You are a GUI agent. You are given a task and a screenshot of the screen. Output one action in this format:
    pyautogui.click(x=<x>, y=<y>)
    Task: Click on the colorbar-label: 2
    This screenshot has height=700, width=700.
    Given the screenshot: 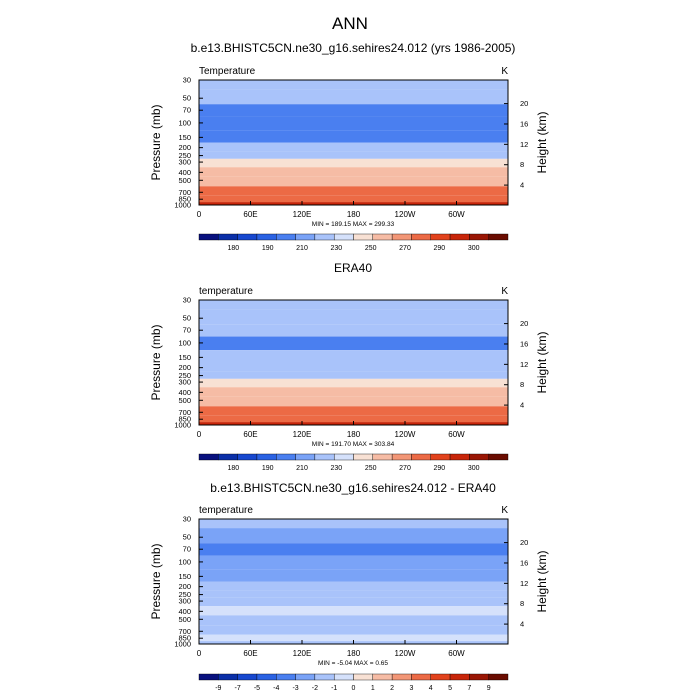 What is the action you would take?
    pyautogui.click(x=392, y=688)
    